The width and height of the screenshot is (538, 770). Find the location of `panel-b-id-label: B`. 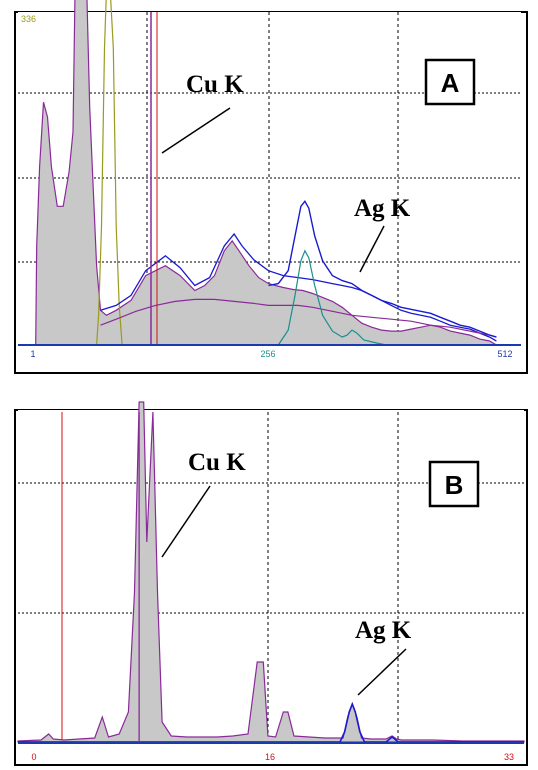

panel-b-id-label: B is located at coordinates (454, 485).